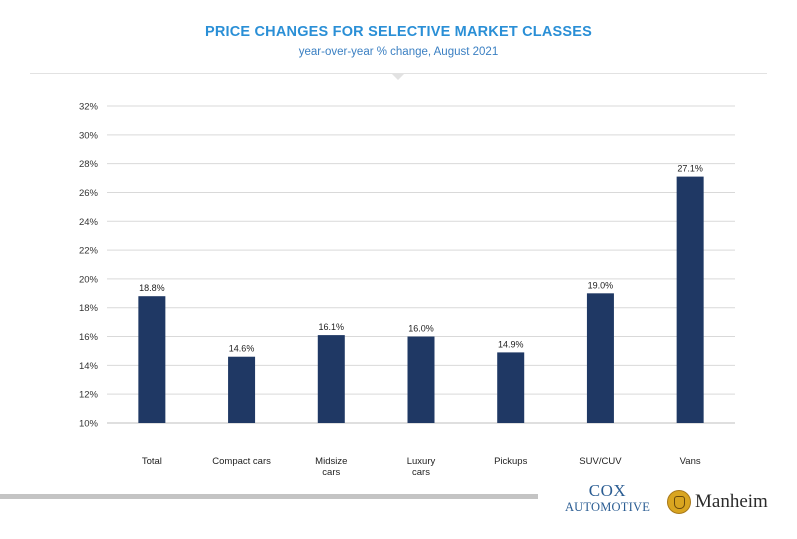 This screenshot has width=797, height=539. I want to click on y-tick-label: 28%, so click(89, 164).